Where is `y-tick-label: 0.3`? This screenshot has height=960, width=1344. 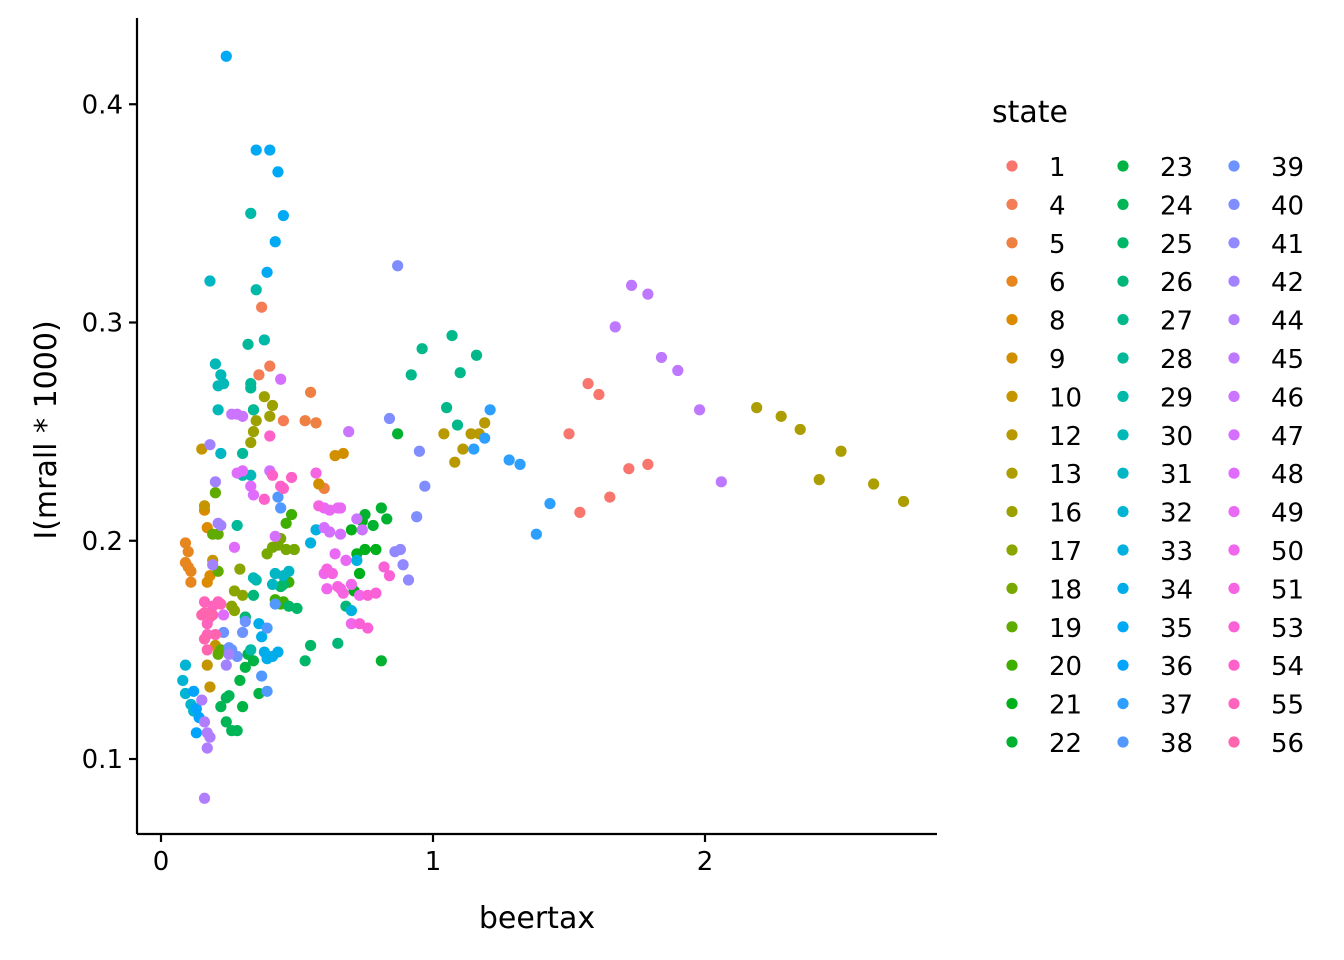
y-tick-label: 0.3 is located at coordinates (102, 324).